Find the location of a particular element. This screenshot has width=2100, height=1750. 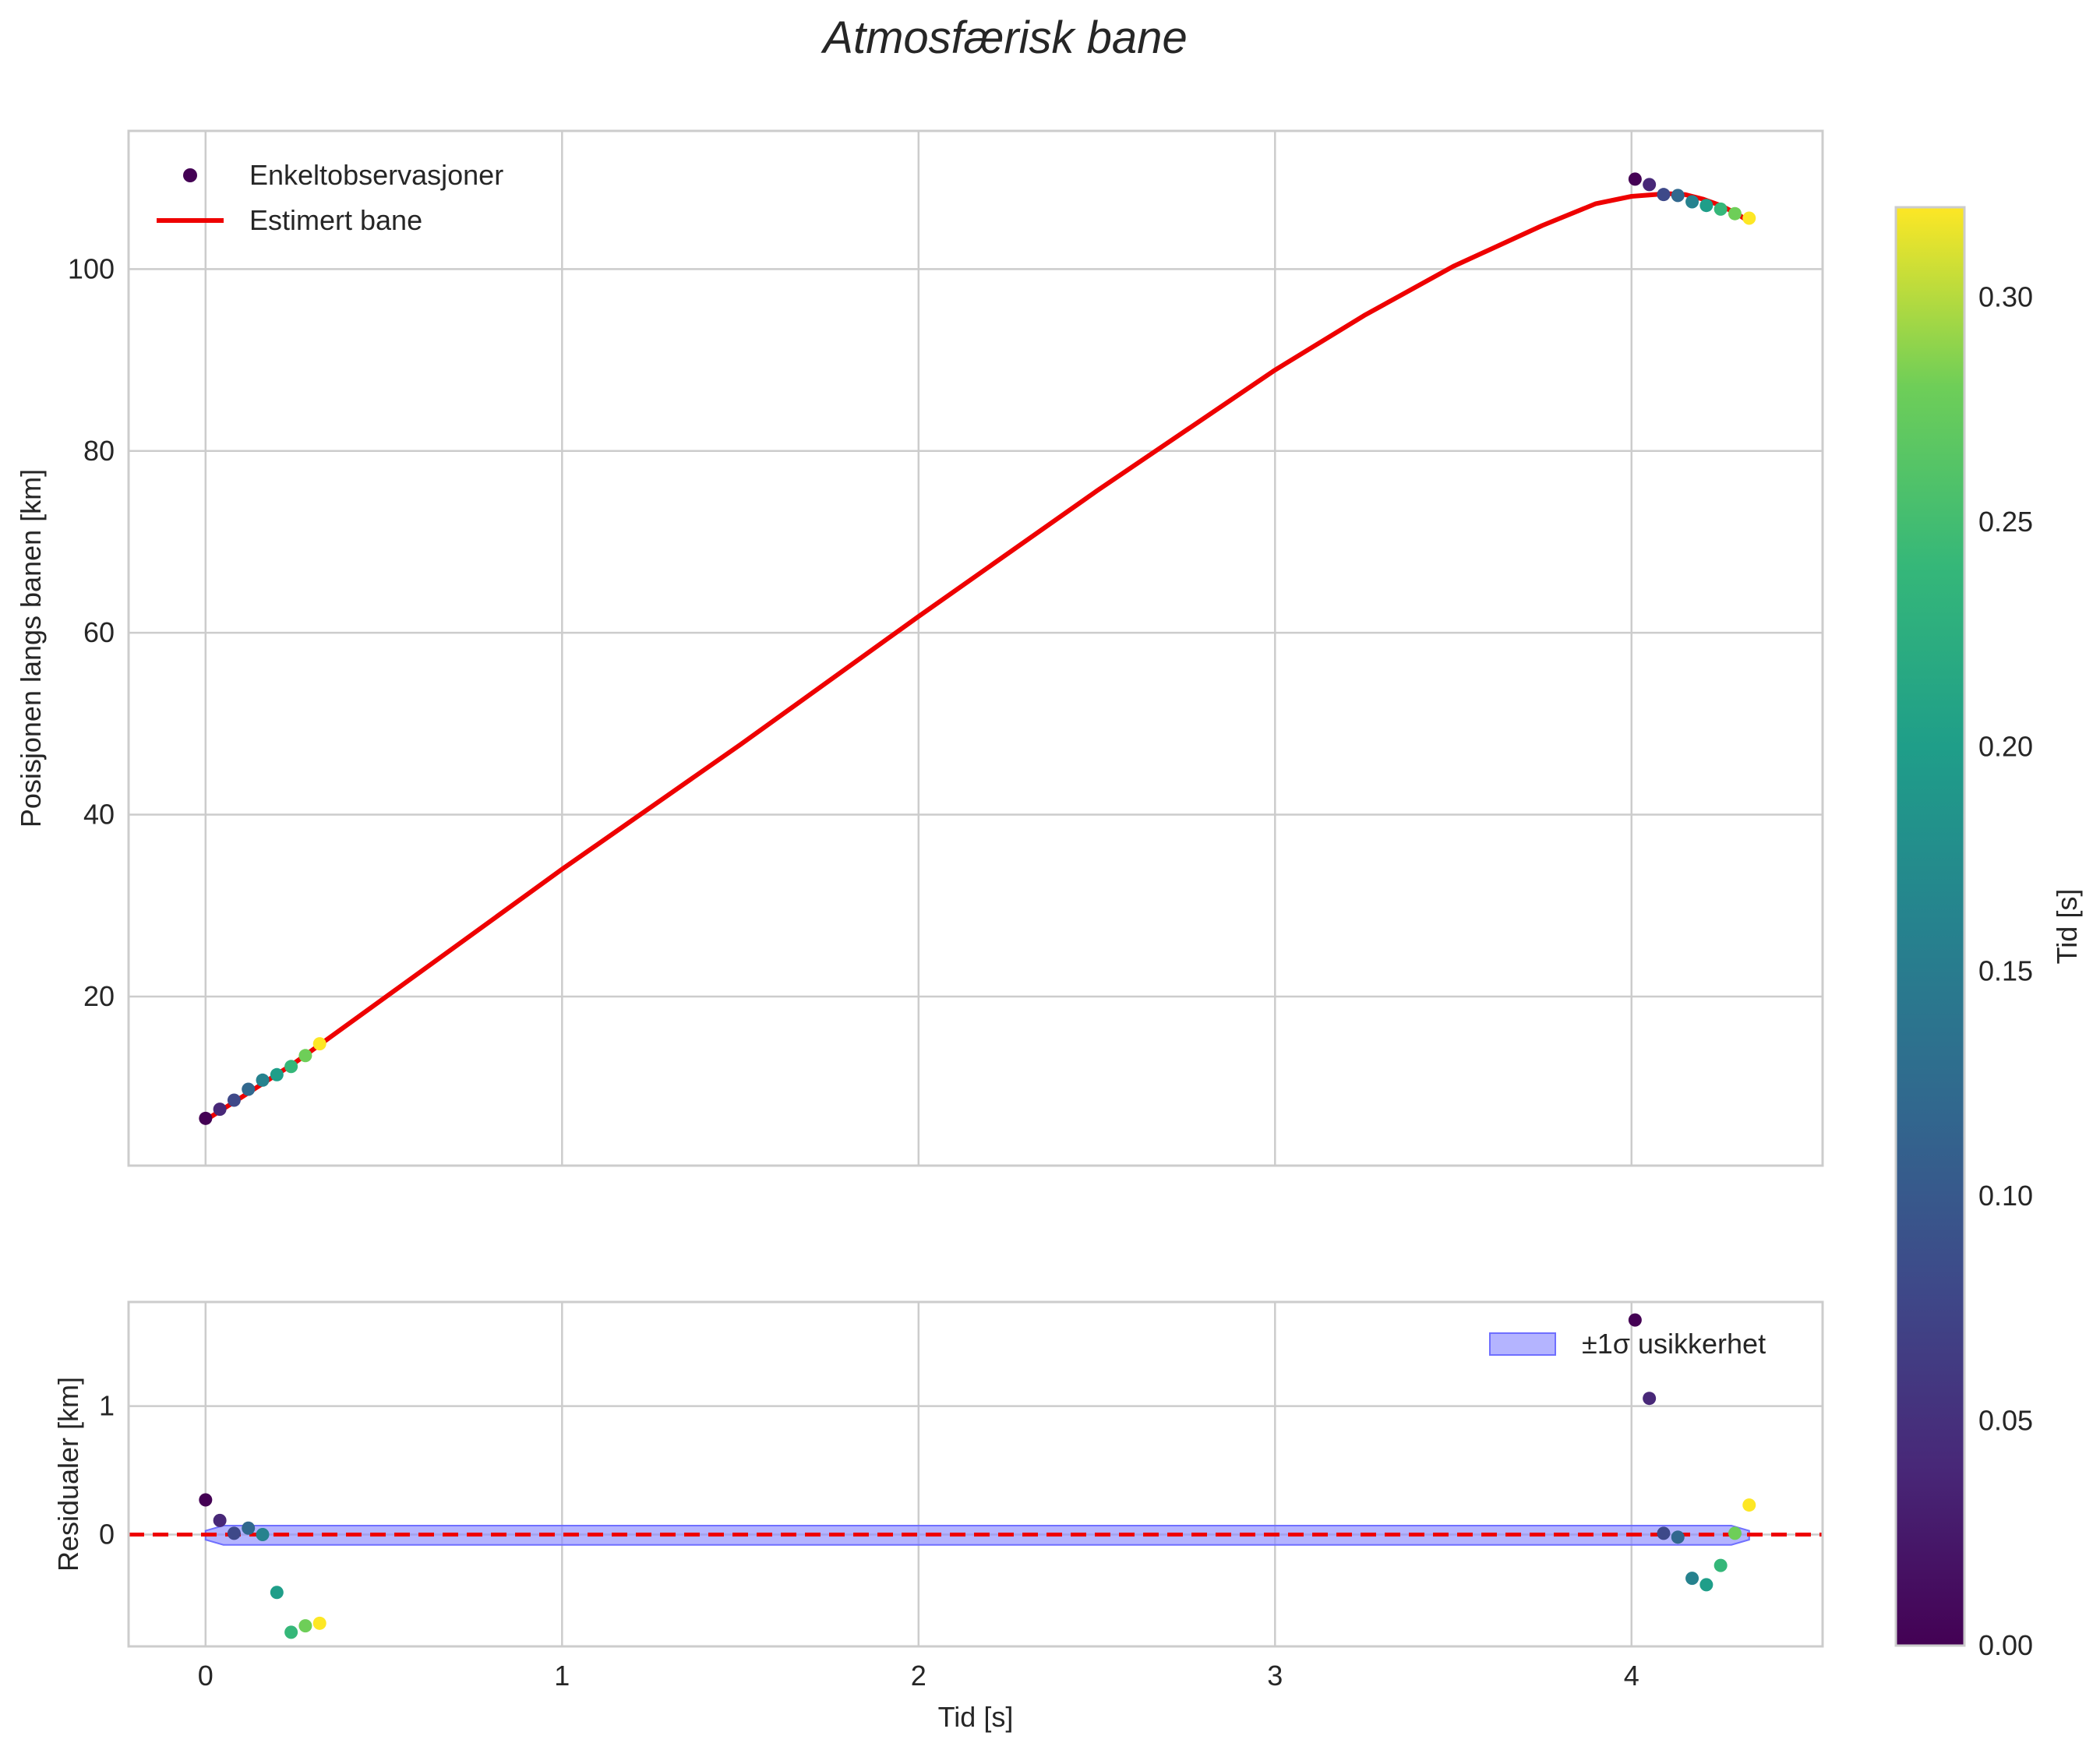

colorbar-tick-labels: 0.00 0.05 0.10 0.15 0.20 0.25 0.30 is located at coordinates (2006, 970).